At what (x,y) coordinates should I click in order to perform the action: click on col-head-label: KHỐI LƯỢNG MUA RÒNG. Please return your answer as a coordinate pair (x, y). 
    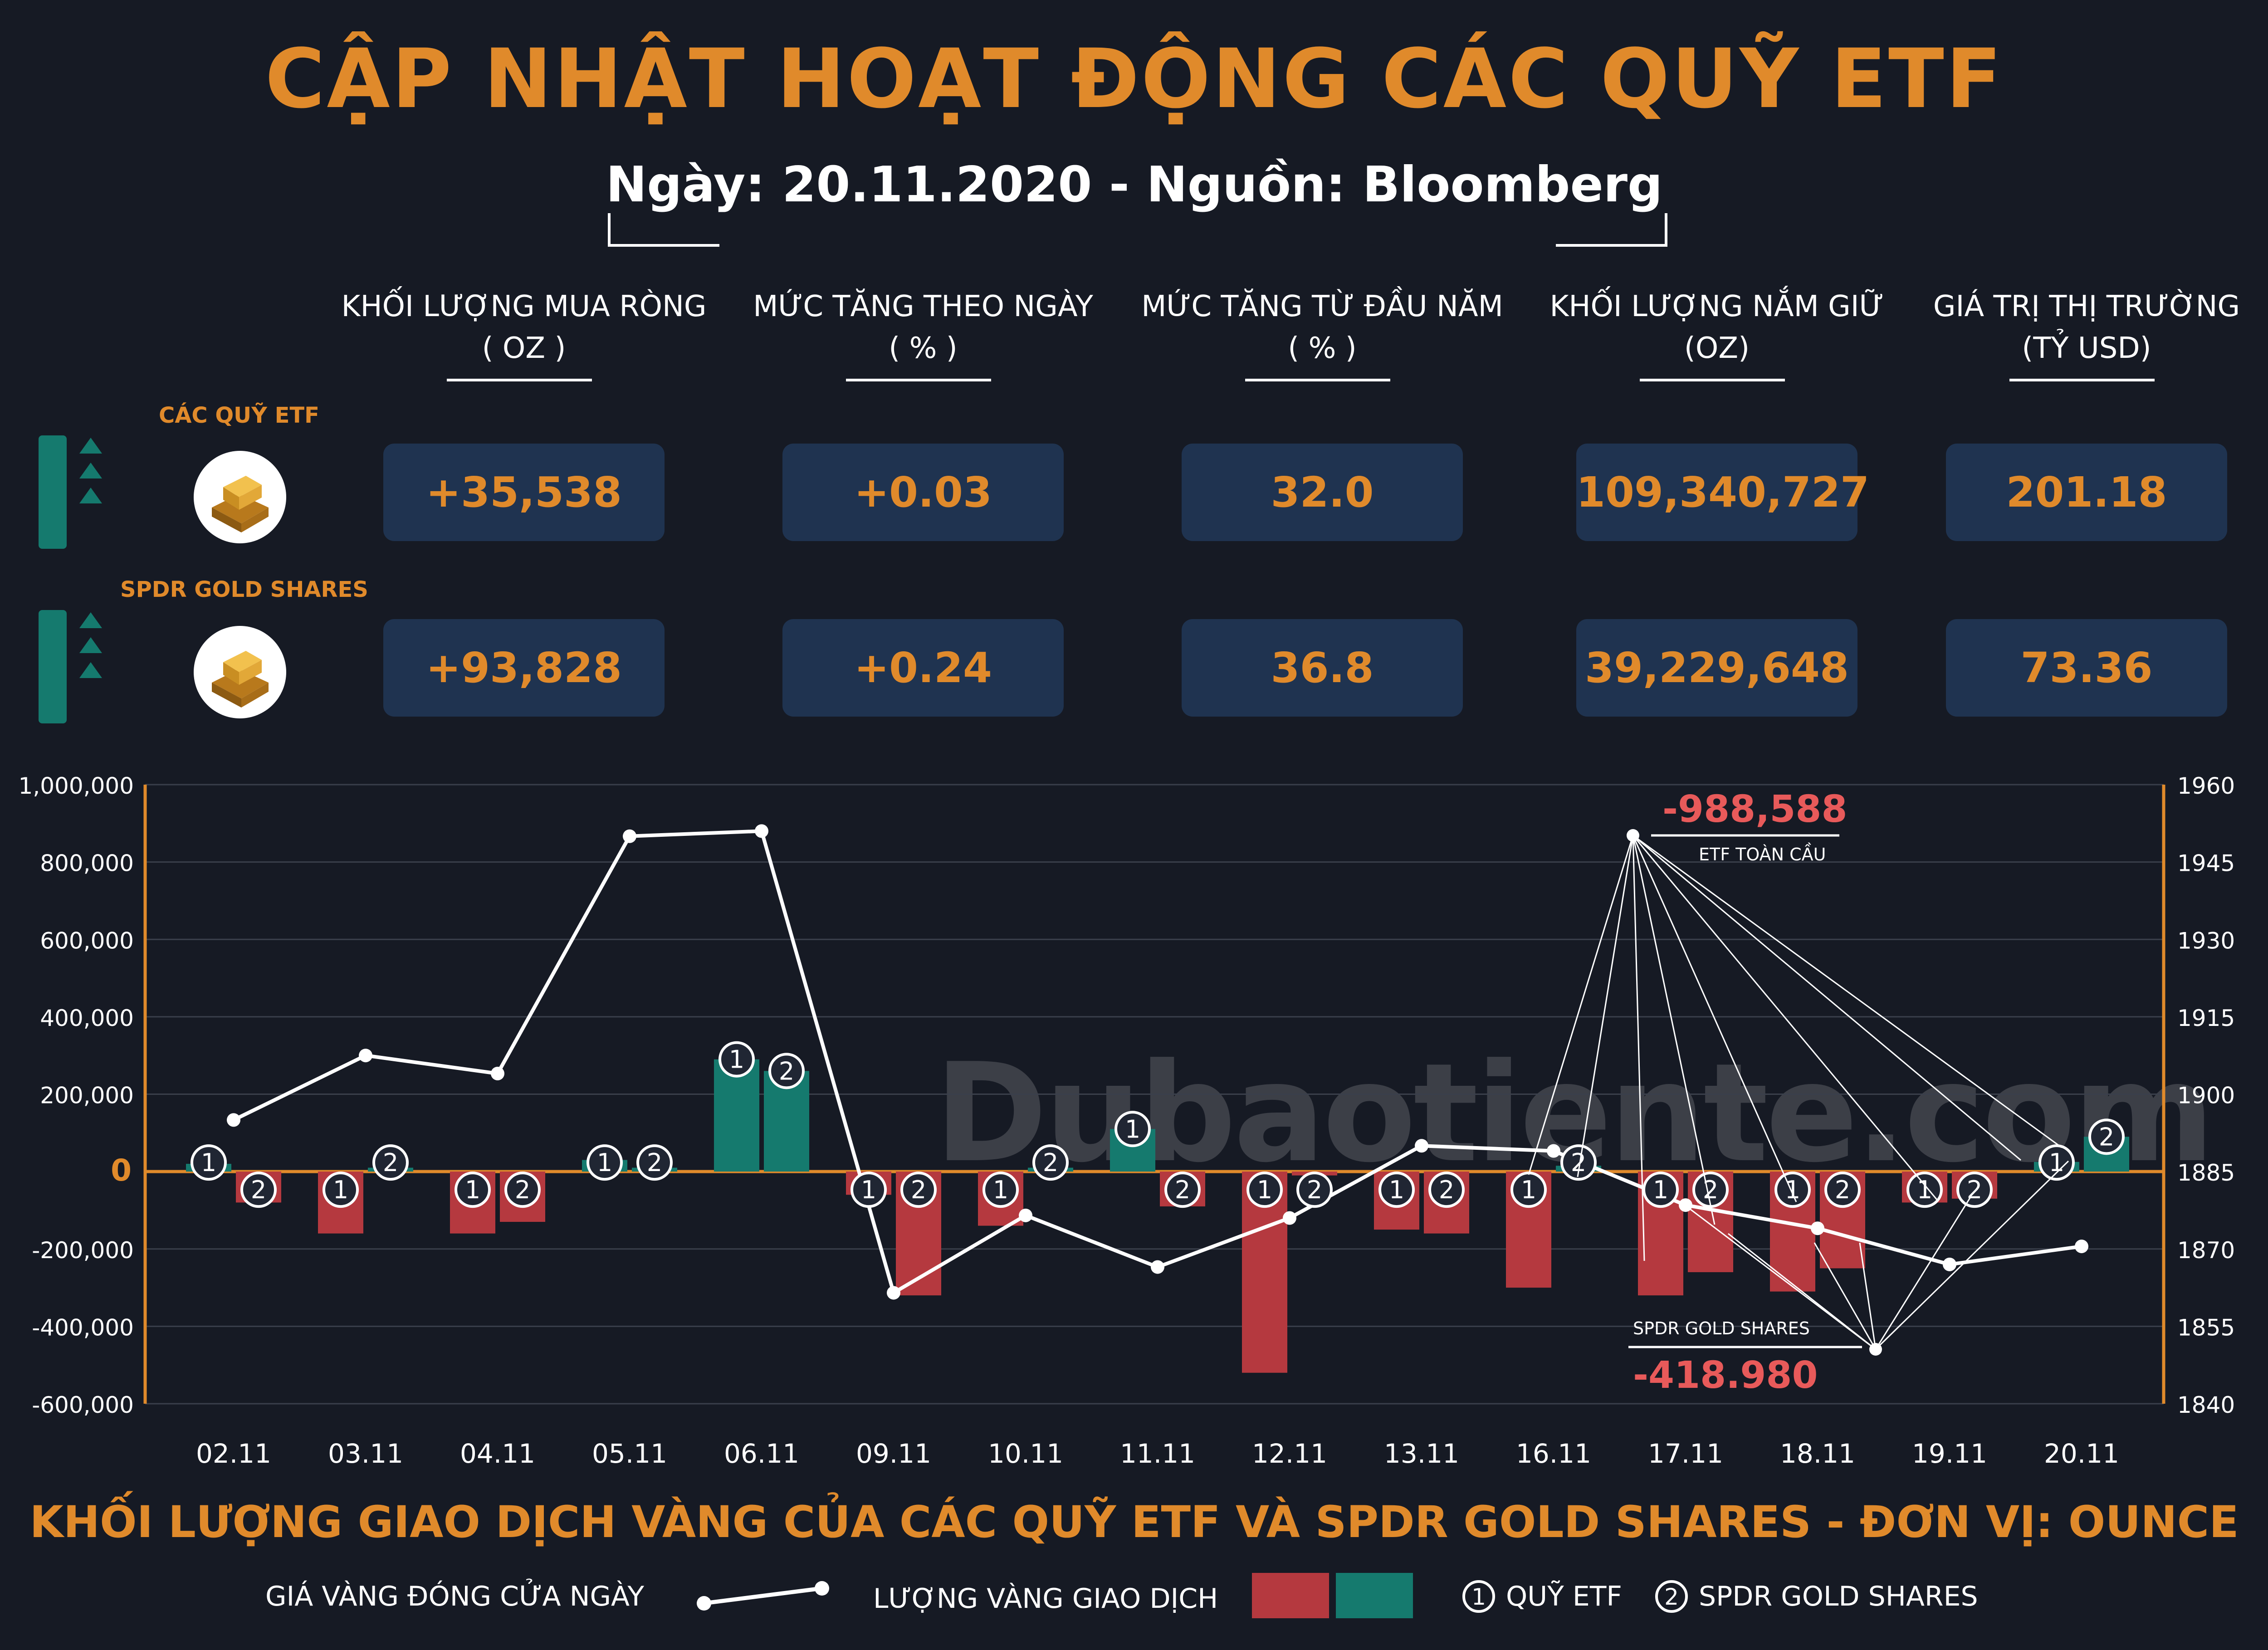
    Looking at the image, I should click on (524, 307).